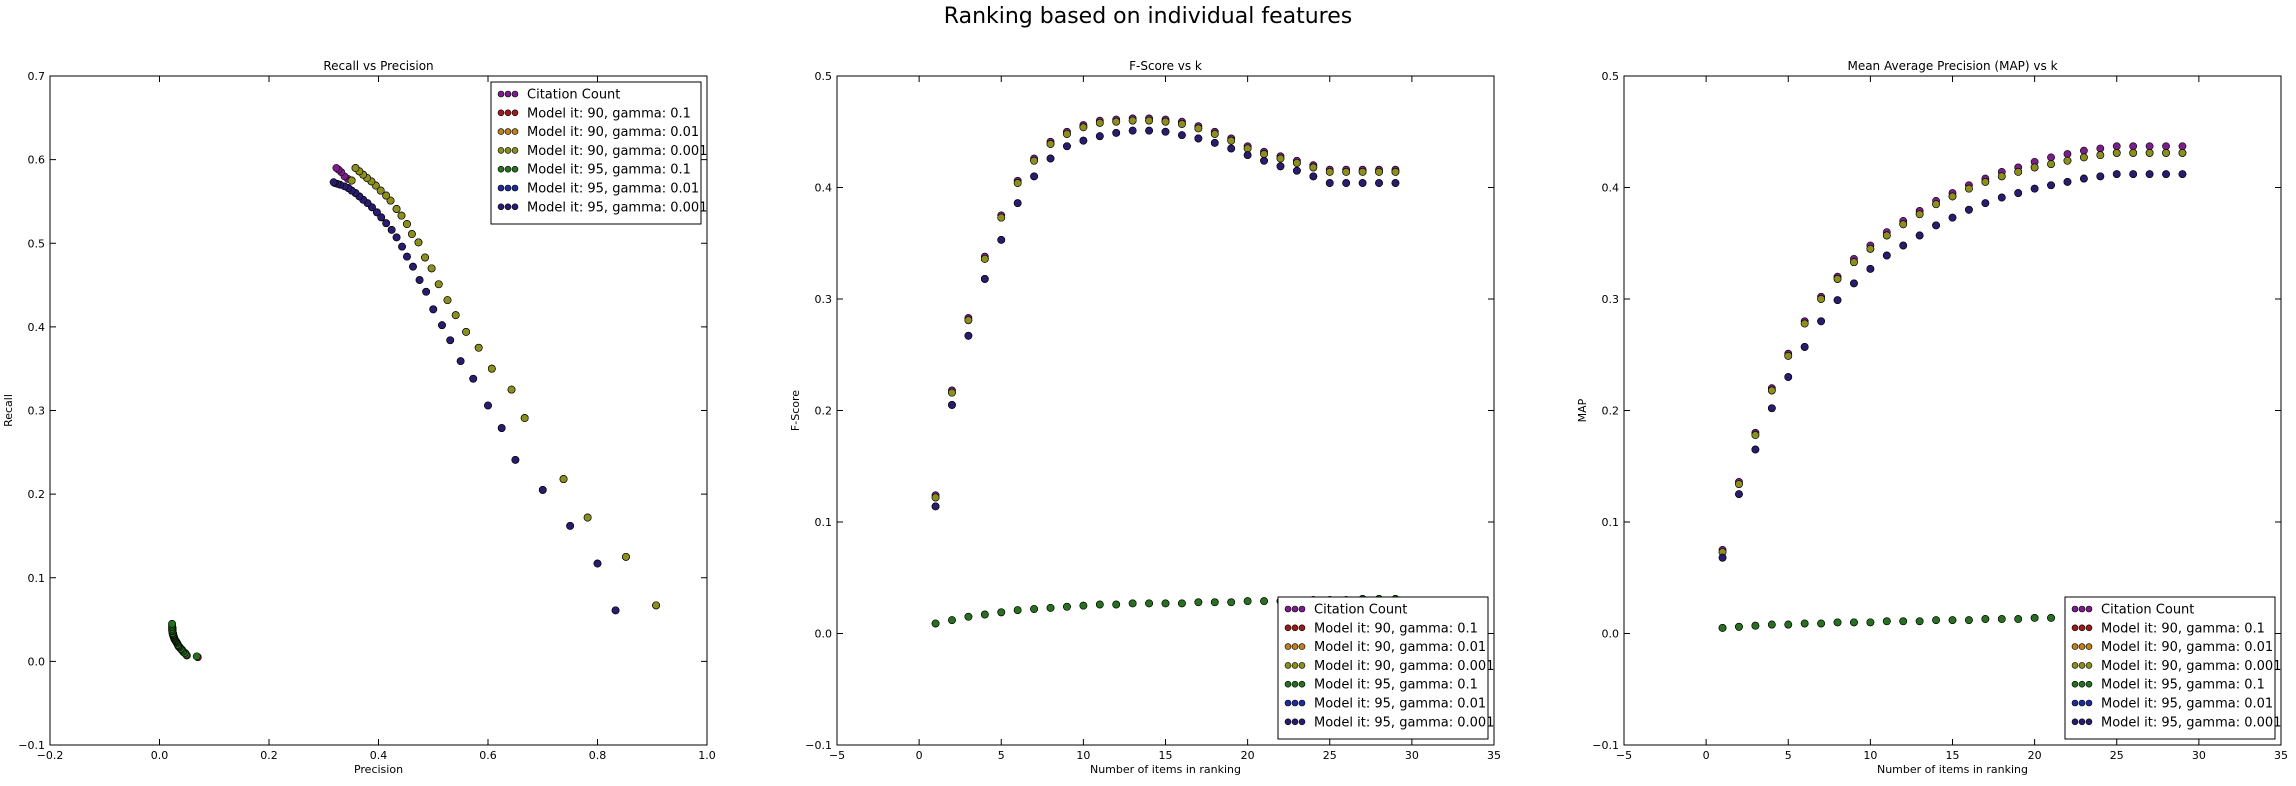 This screenshot has height=786, width=2296. What do you see at coordinates (1788, 755) in the screenshot?
I see `x-tick-label: 5` at bounding box center [1788, 755].